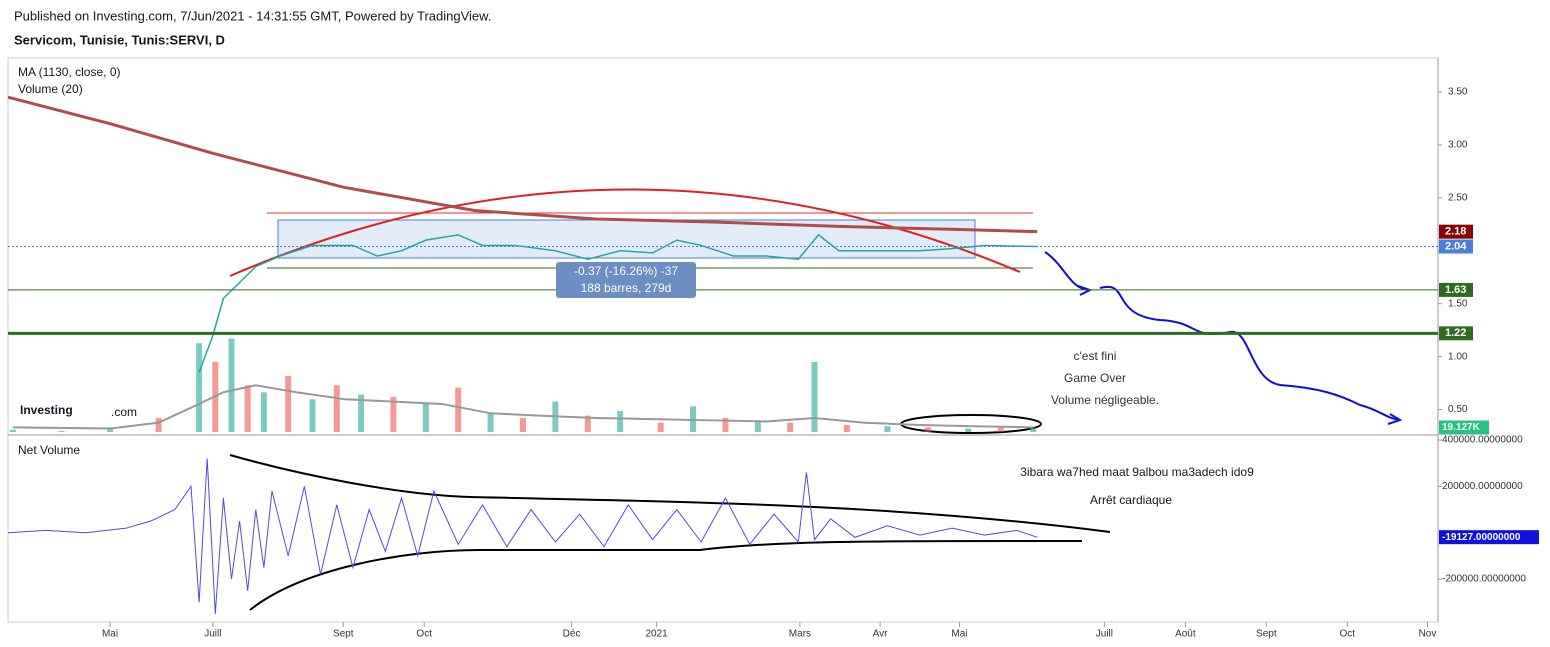 Image resolution: width=1550 pixels, height=647 pixels. I want to click on y-tick-label: 3.00, so click(1458, 144).